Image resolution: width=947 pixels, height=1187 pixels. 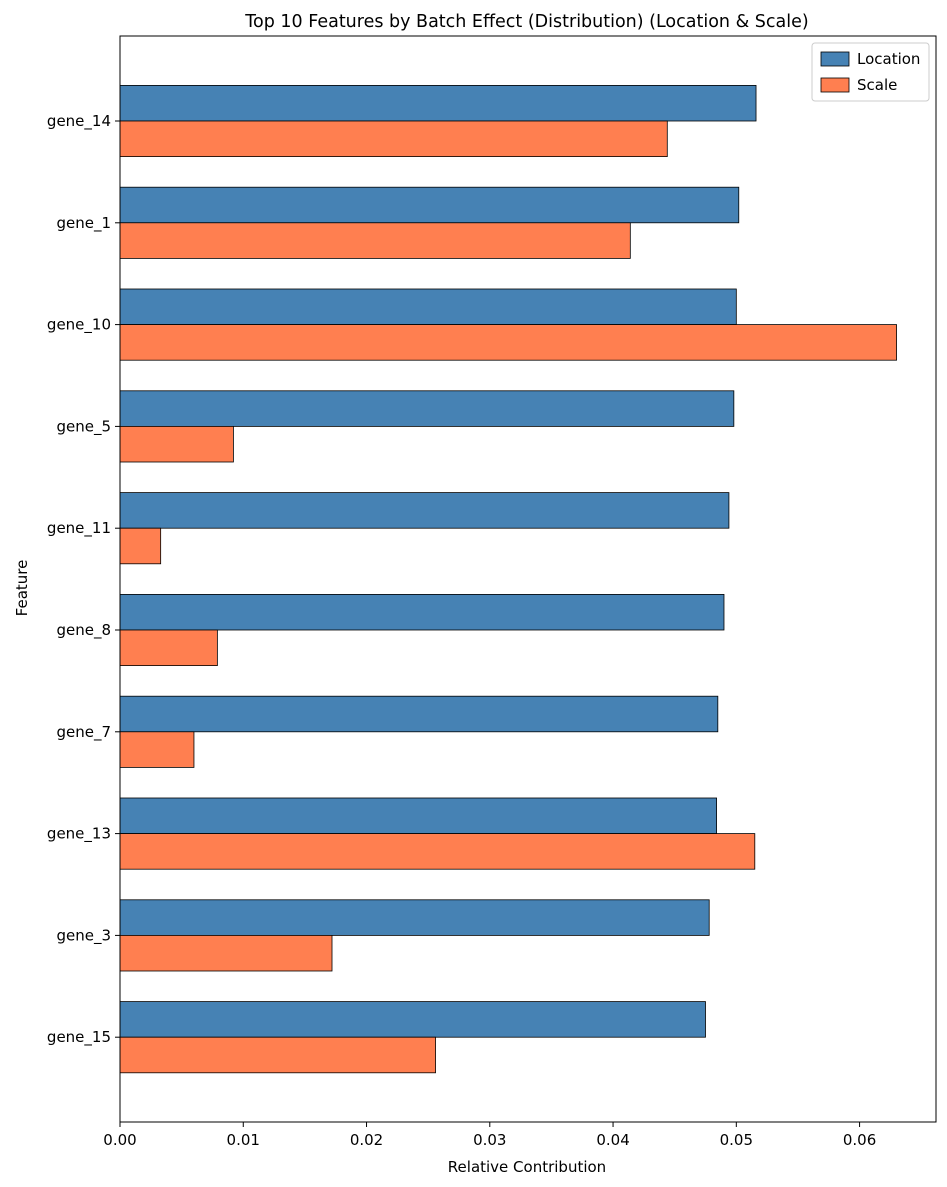 What do you see at coordinates (366, 1140) in the screenshot?
I see `x-tick-label: 0.02` at bounding box center [366, 1140].